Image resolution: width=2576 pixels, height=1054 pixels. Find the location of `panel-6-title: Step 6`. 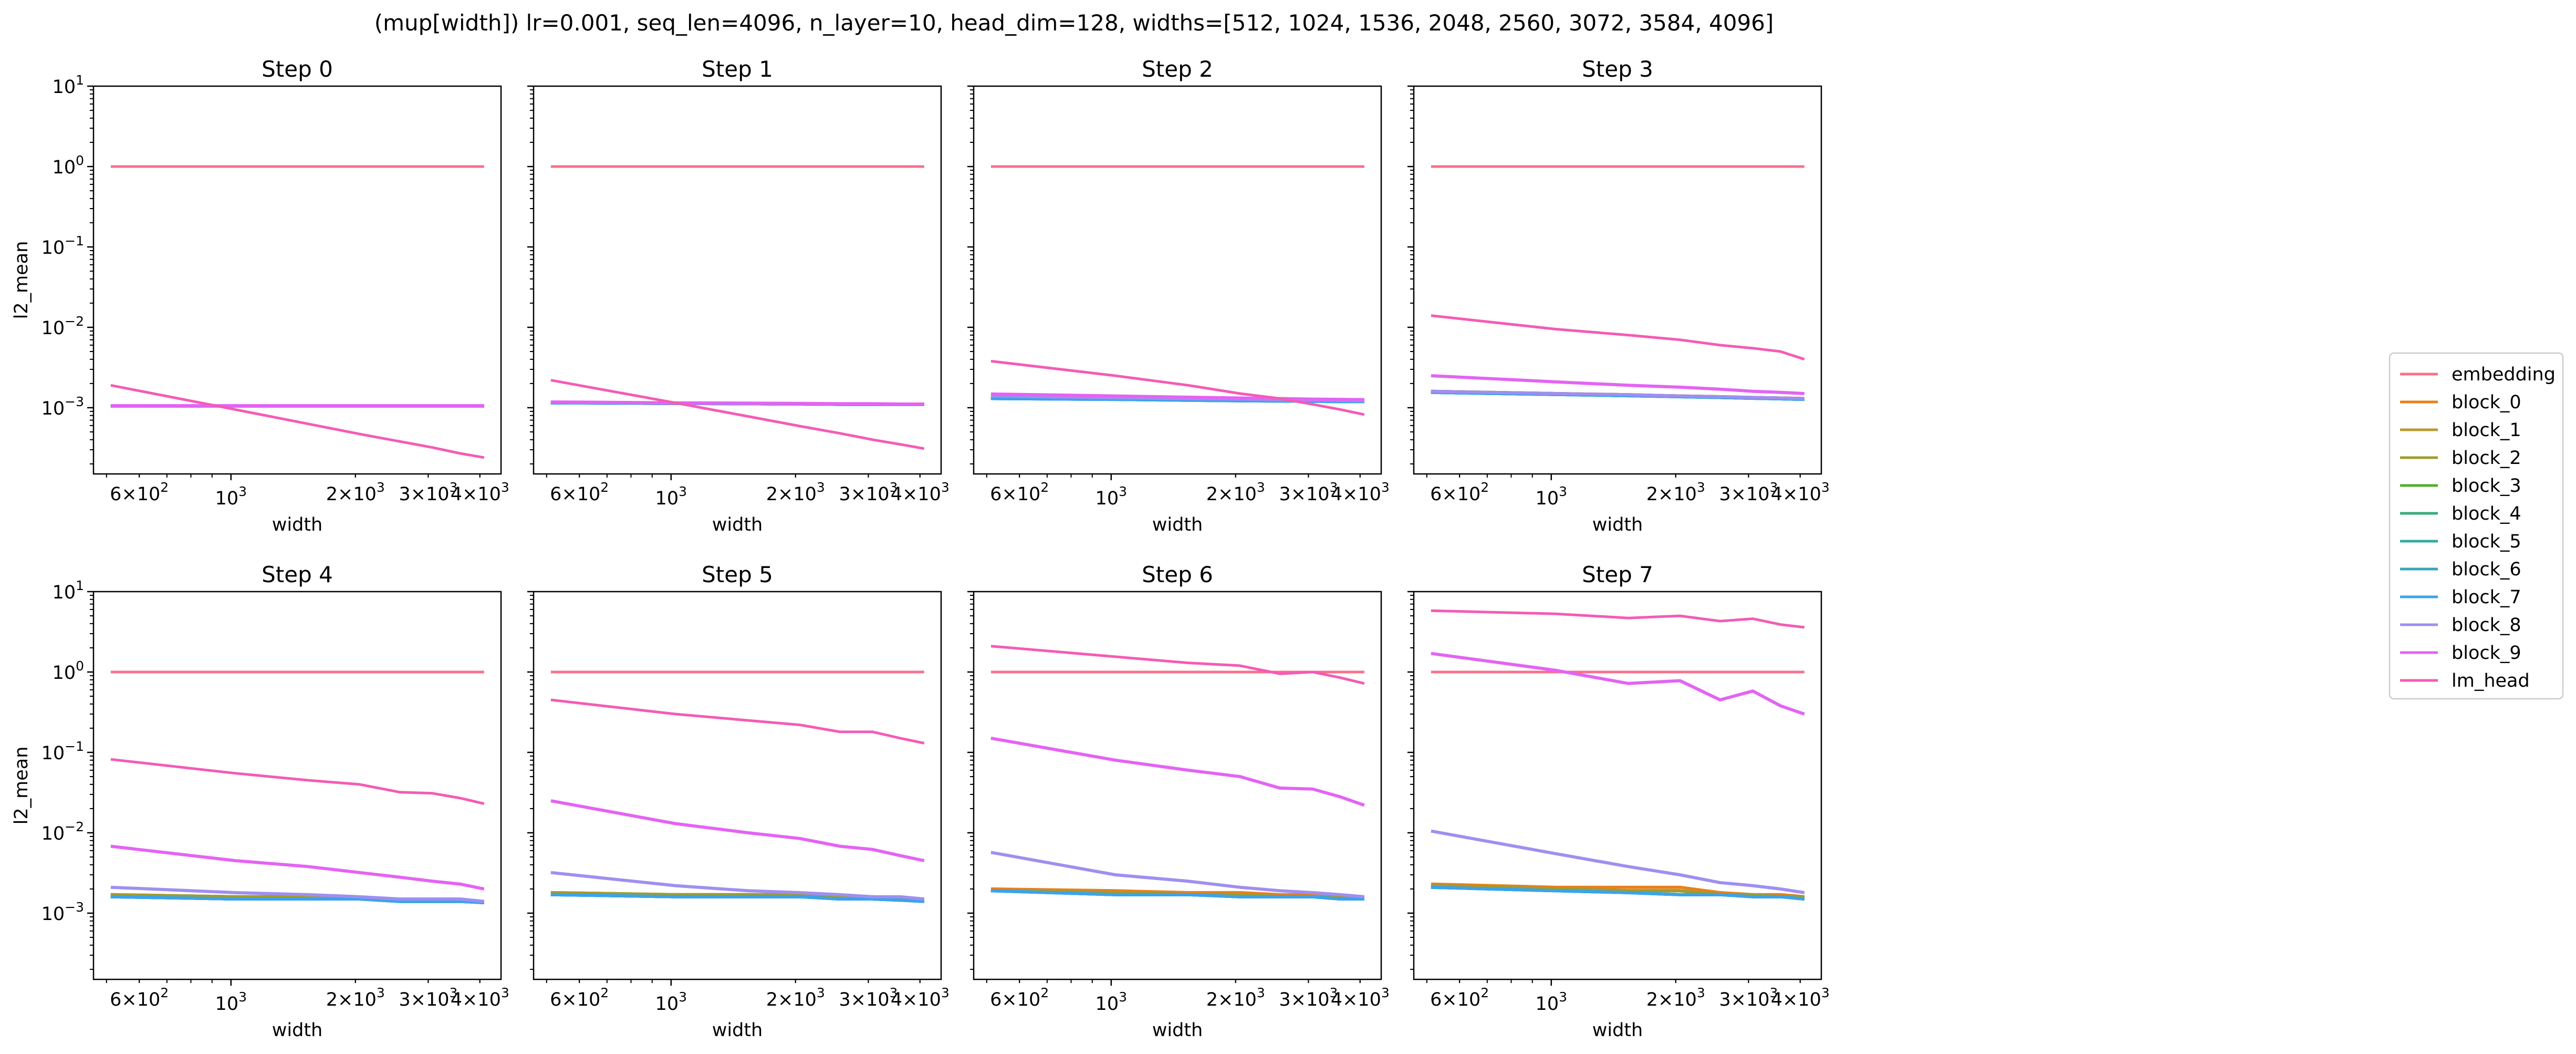

panel-6-title: Step 6 is located at coordinates (1177, 575).